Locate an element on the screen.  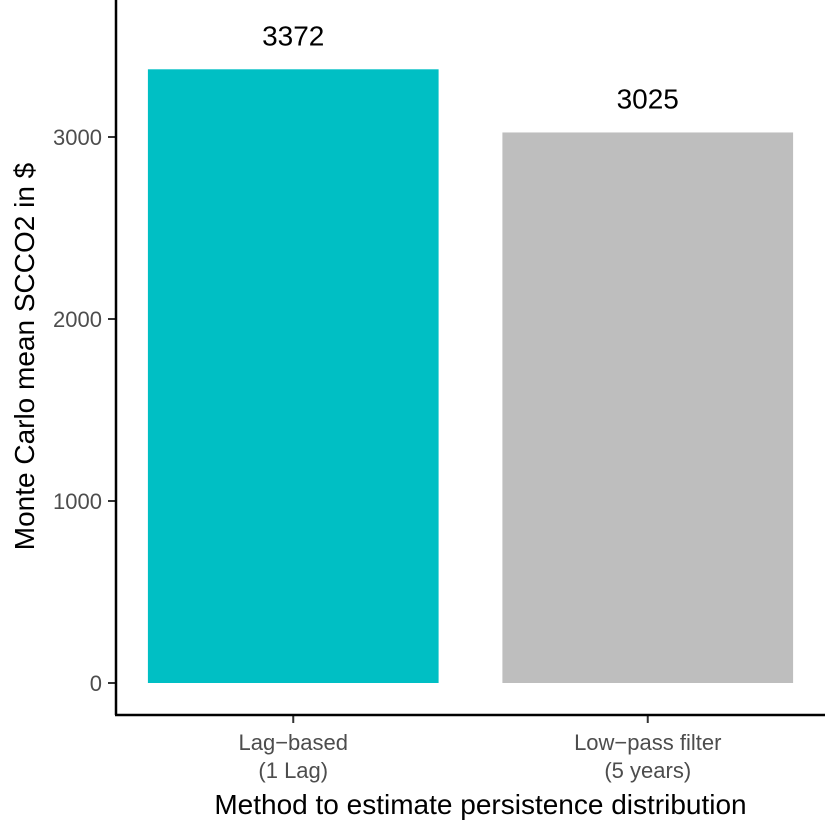
y-tick-label: 0 is located at coordinates (96, 683).